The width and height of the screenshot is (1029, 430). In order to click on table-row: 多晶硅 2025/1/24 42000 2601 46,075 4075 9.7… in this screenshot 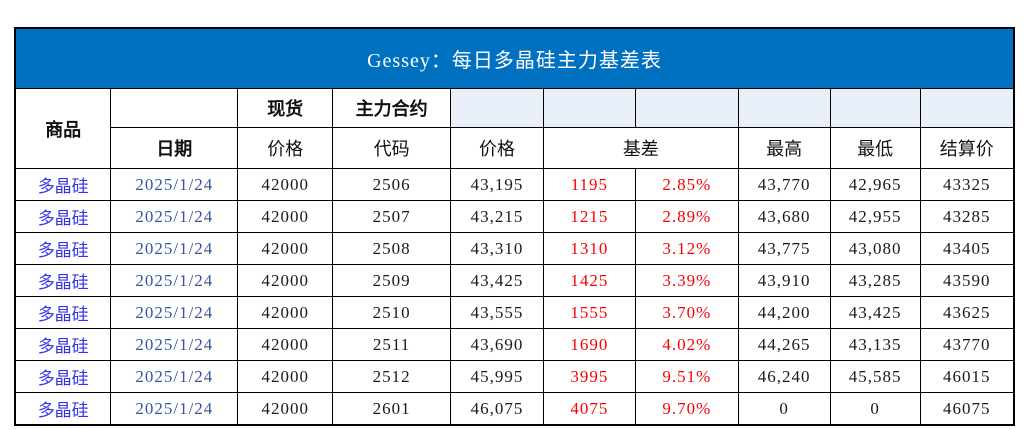, I will do `click(514, 409)`.